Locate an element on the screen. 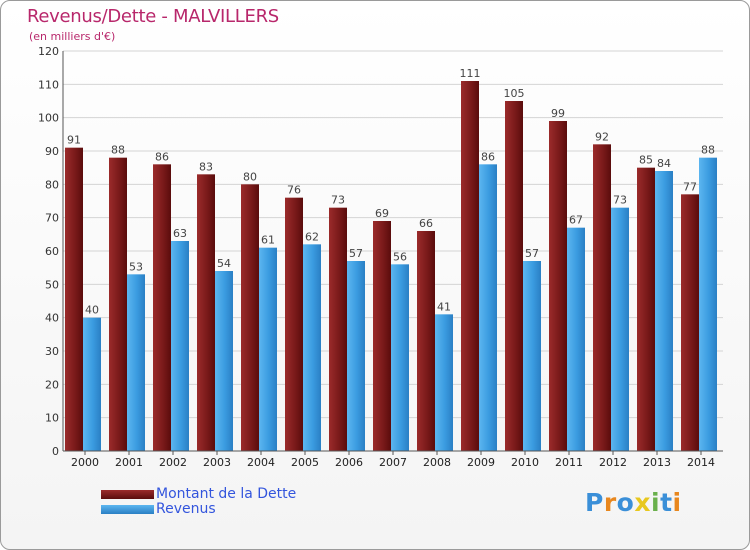 The image size is (750, 550). x-tick-label: 2000 is located at coordinates (85, 462).